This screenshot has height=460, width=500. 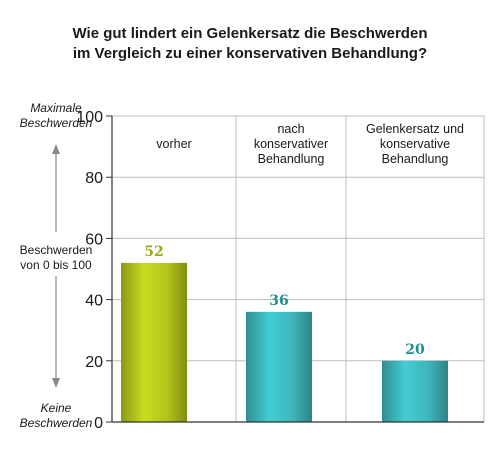 What do you see at coordinates (415, 350) in the screenshot?
I see `data-label-2: 20` at bounding box center [415, 350].